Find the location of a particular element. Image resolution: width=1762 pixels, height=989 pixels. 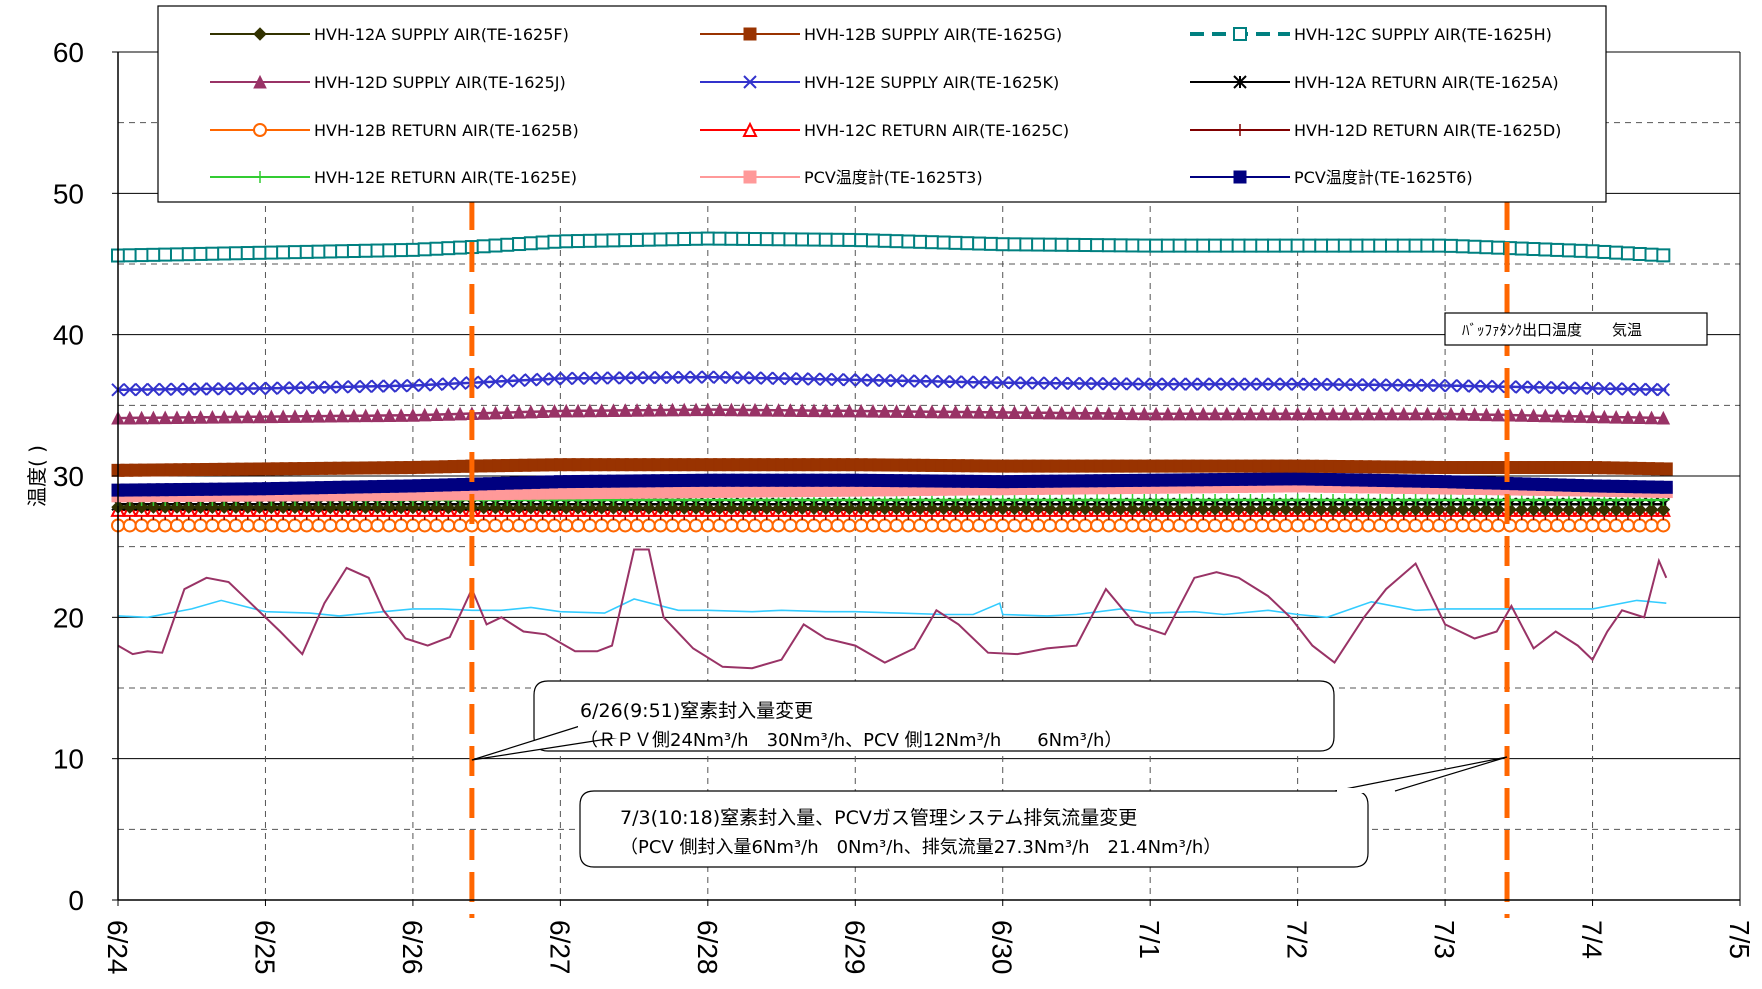

legend-item: PCV温度計(TE-1625T3) is located at coordinates (841, 177).